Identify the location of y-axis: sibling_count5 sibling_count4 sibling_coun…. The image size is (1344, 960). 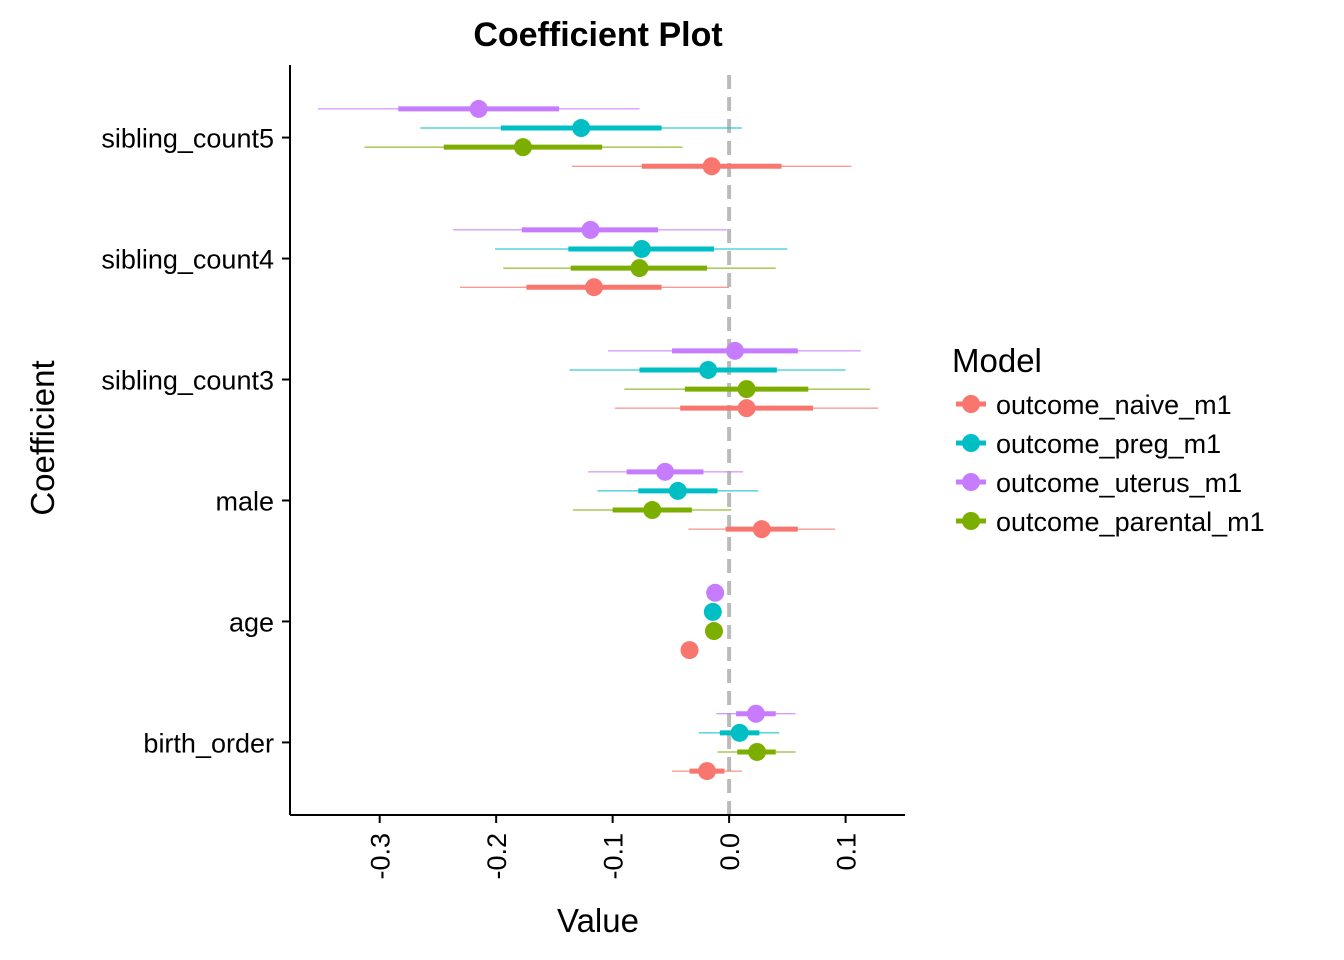
(196, 440).